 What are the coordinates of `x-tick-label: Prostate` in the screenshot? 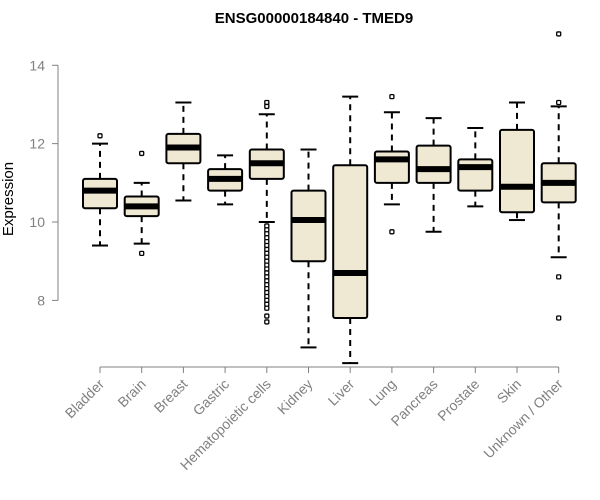 It's located at (458, 400).